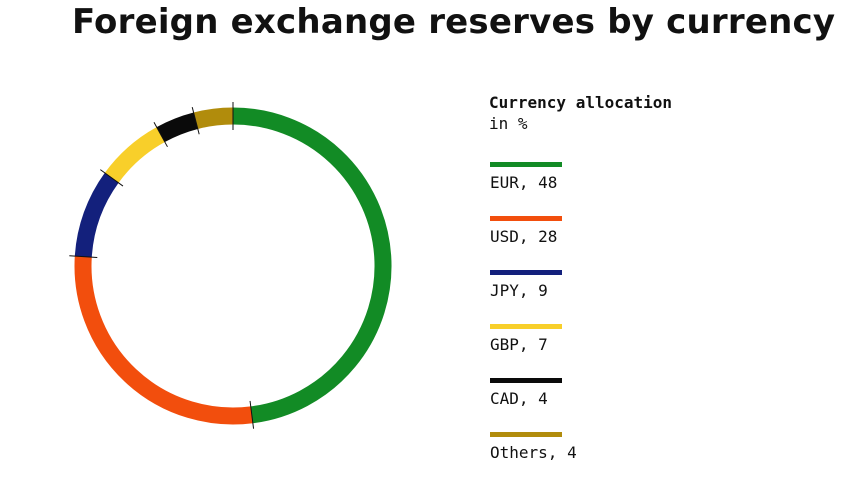 The width and height of the screenshot is (842, 497). Describe the element at coordinates (526, 326) in the screenshot. I see `legend-swatch-gbp` at that location.